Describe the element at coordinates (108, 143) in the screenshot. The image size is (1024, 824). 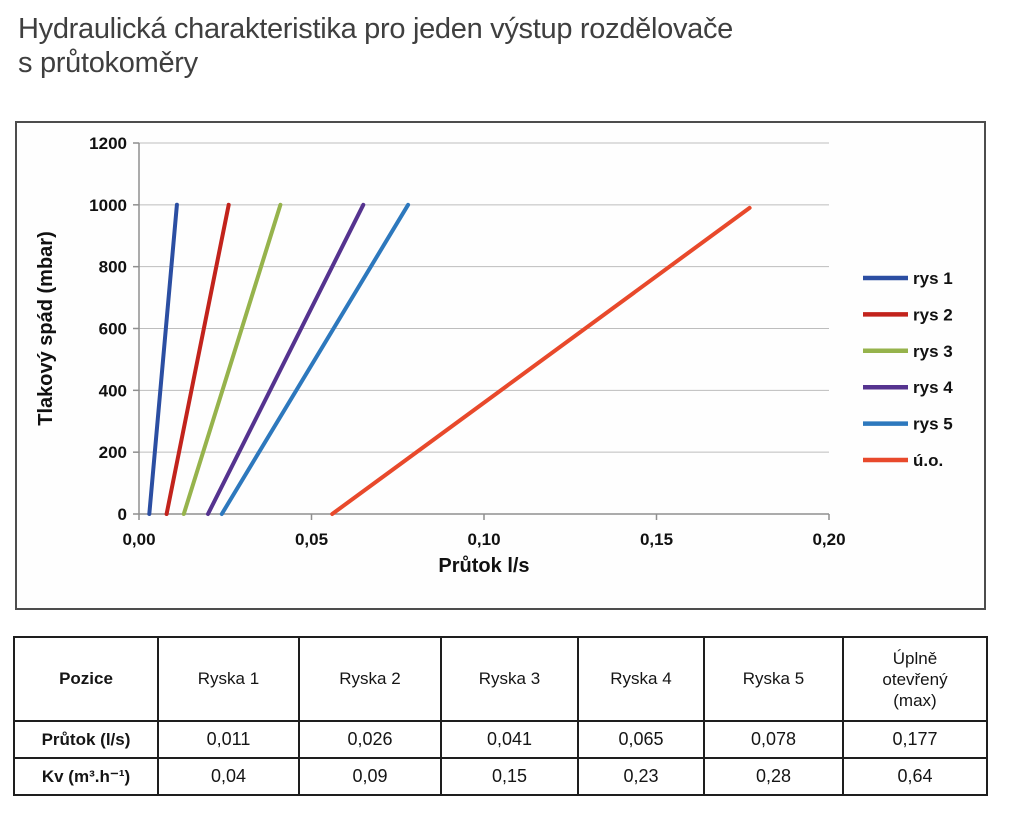
I see `y-tick-label-1200: 1200` at that location.